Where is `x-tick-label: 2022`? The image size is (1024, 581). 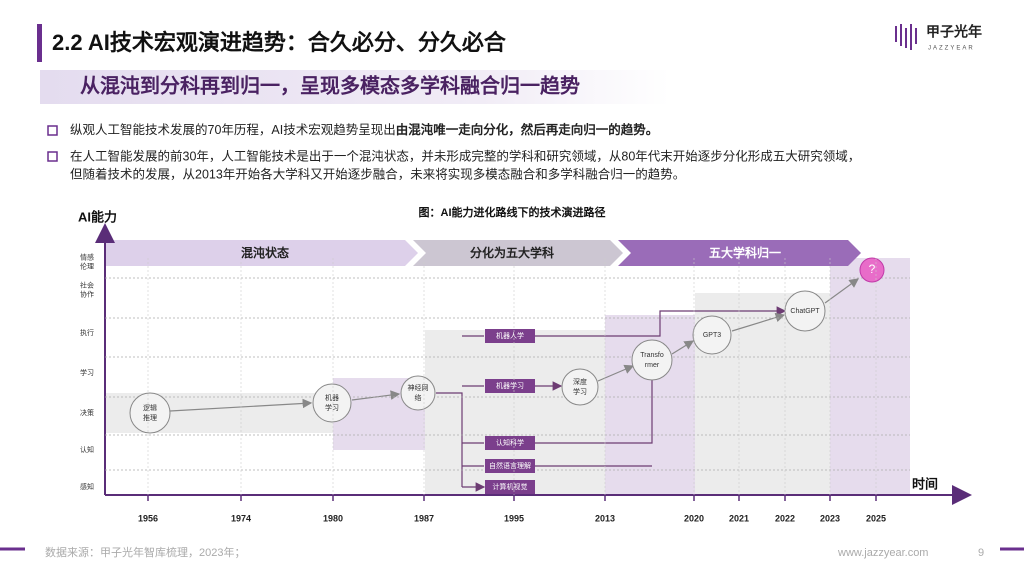 x-tick-label: 2022 is located at coordinates (785, 518).